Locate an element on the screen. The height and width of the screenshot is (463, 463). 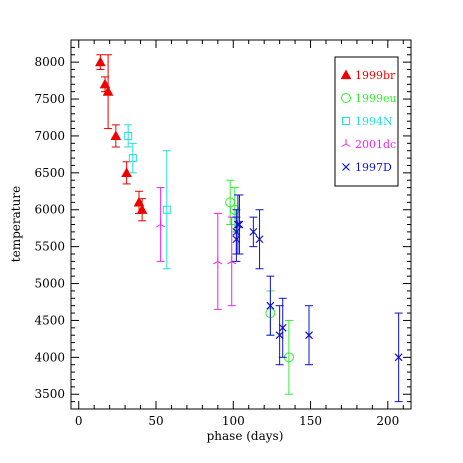
y-tick-label: 7500 is located at coordinates (49, 99).